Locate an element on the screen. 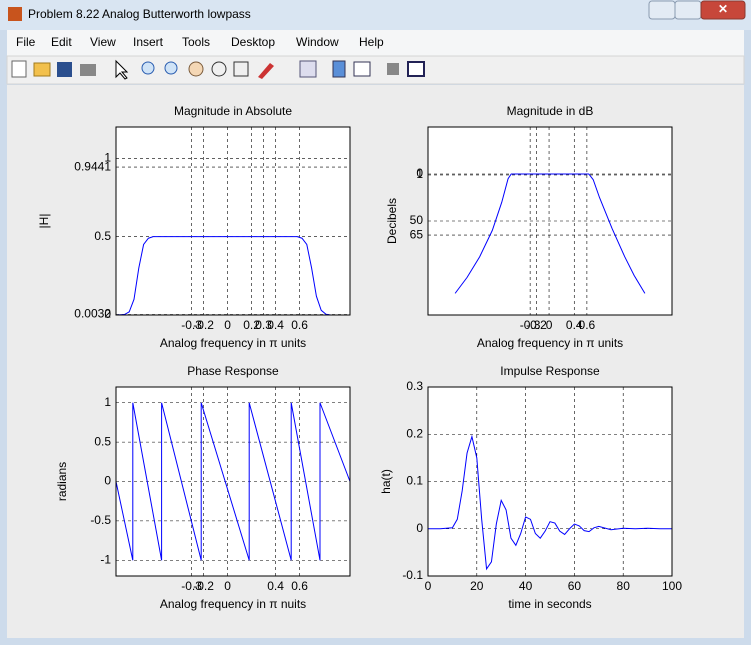 The height and width of the screenshot is (645, 751). pointer-icon is located at coordinates (122, 69).